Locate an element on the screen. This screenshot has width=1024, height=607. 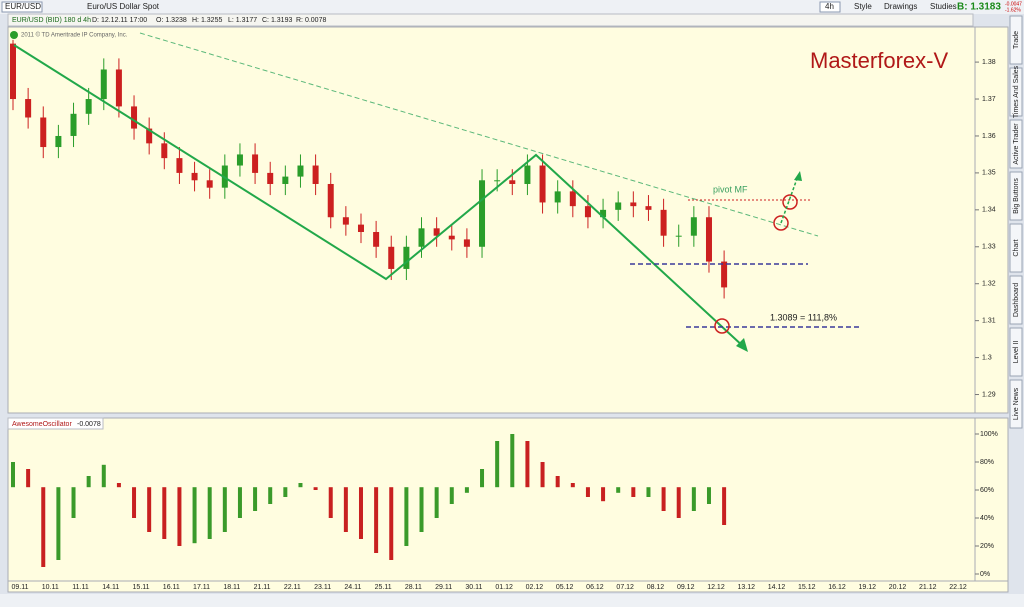
y-tick-label: 1.31 is located at coordinates (989, 320).